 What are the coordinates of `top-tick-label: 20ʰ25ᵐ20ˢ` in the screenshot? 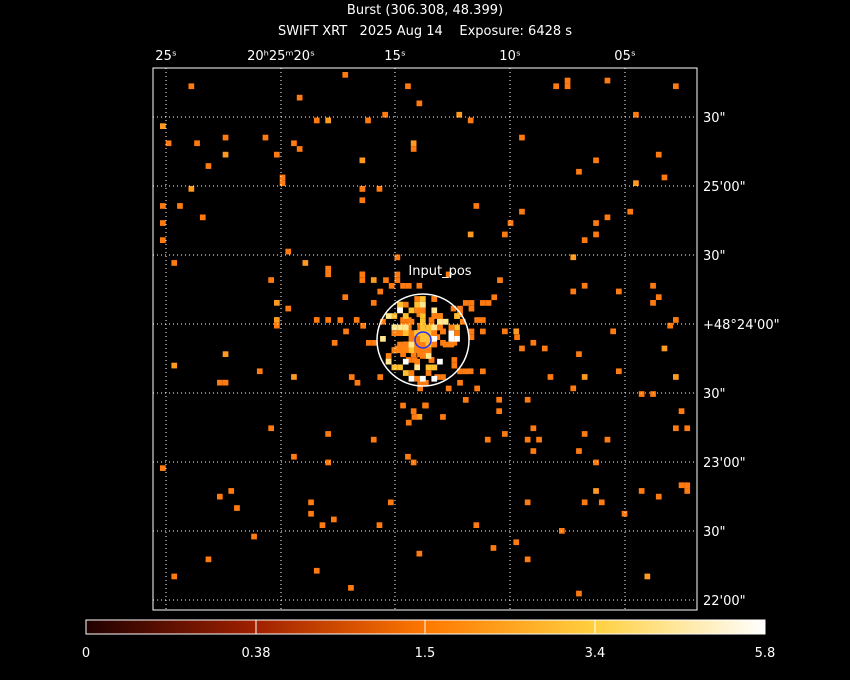 It's located at (281, 56).